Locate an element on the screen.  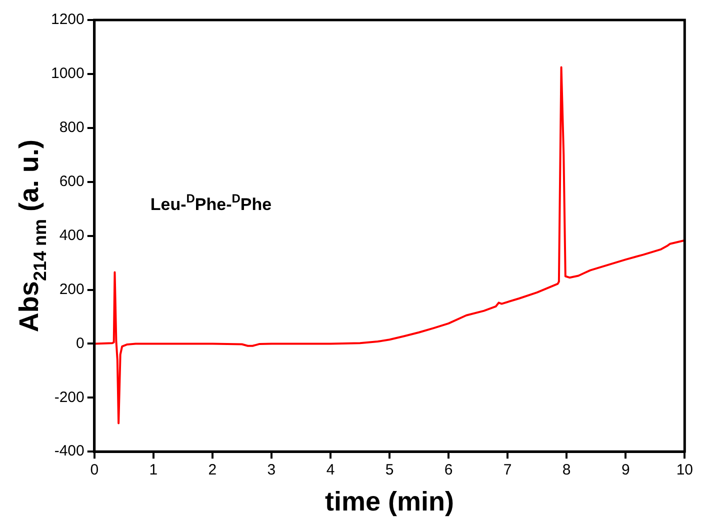
y-tick-label: 1200 is located at coordinates (67, 19).